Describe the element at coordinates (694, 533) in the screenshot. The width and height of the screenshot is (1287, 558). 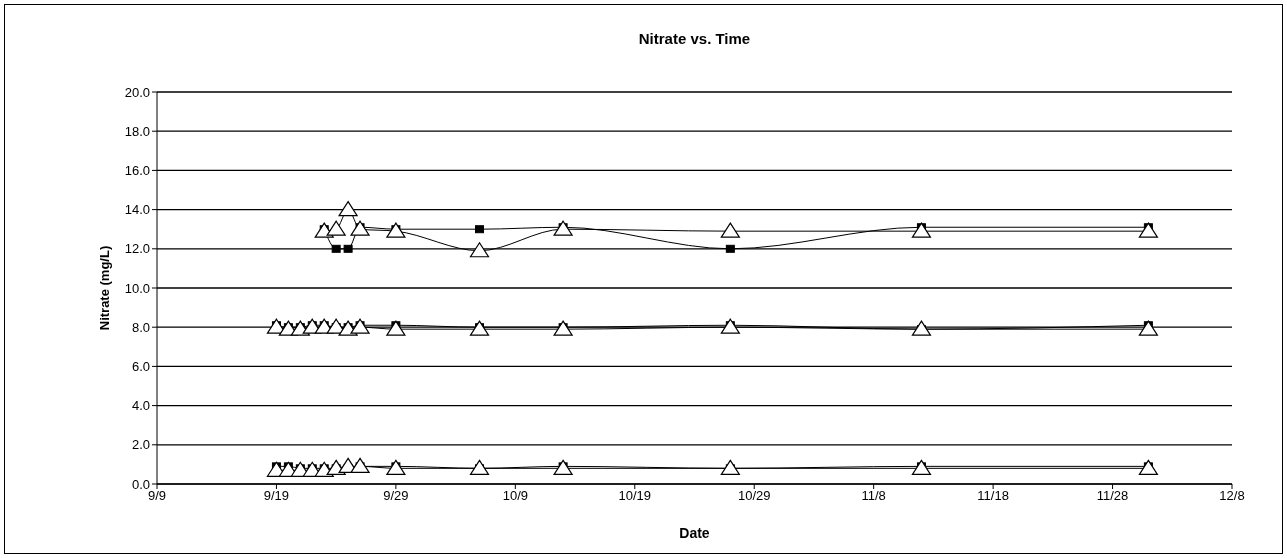
I see `x-axis-title: Date` at that location.